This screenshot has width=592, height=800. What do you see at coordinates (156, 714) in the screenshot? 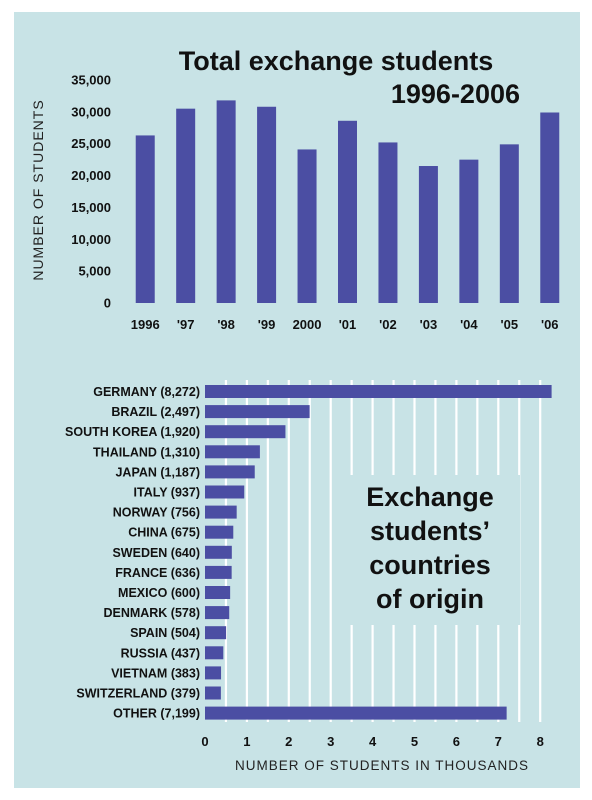
I see `country-label: OTHER (7,199)` at bounding box center [156, 714].